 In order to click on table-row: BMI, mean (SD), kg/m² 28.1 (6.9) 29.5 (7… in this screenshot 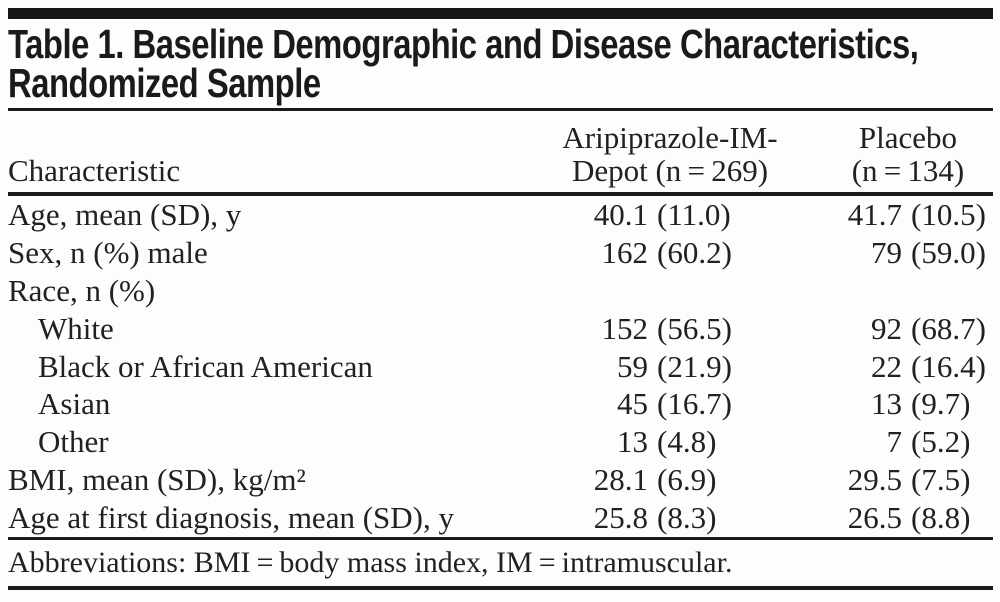, I will do `click(500, 480)`.